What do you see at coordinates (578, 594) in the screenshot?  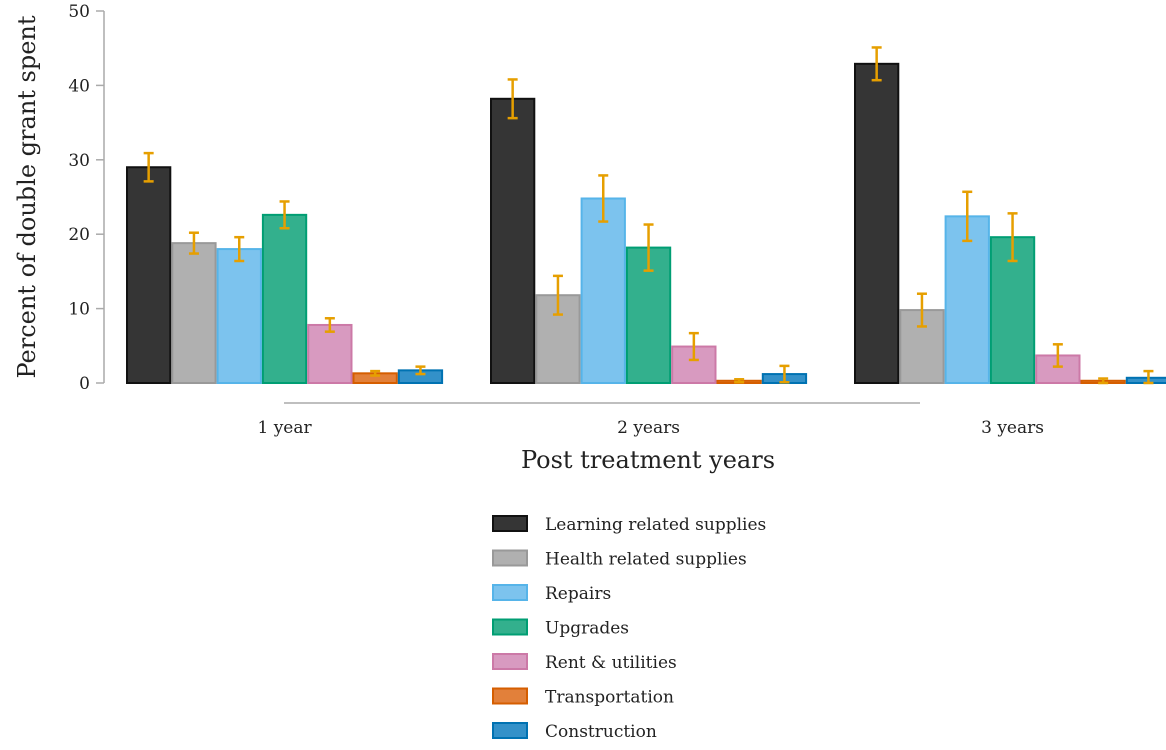 I see `legend-label: Repairs` at bounding box center [578, 594].